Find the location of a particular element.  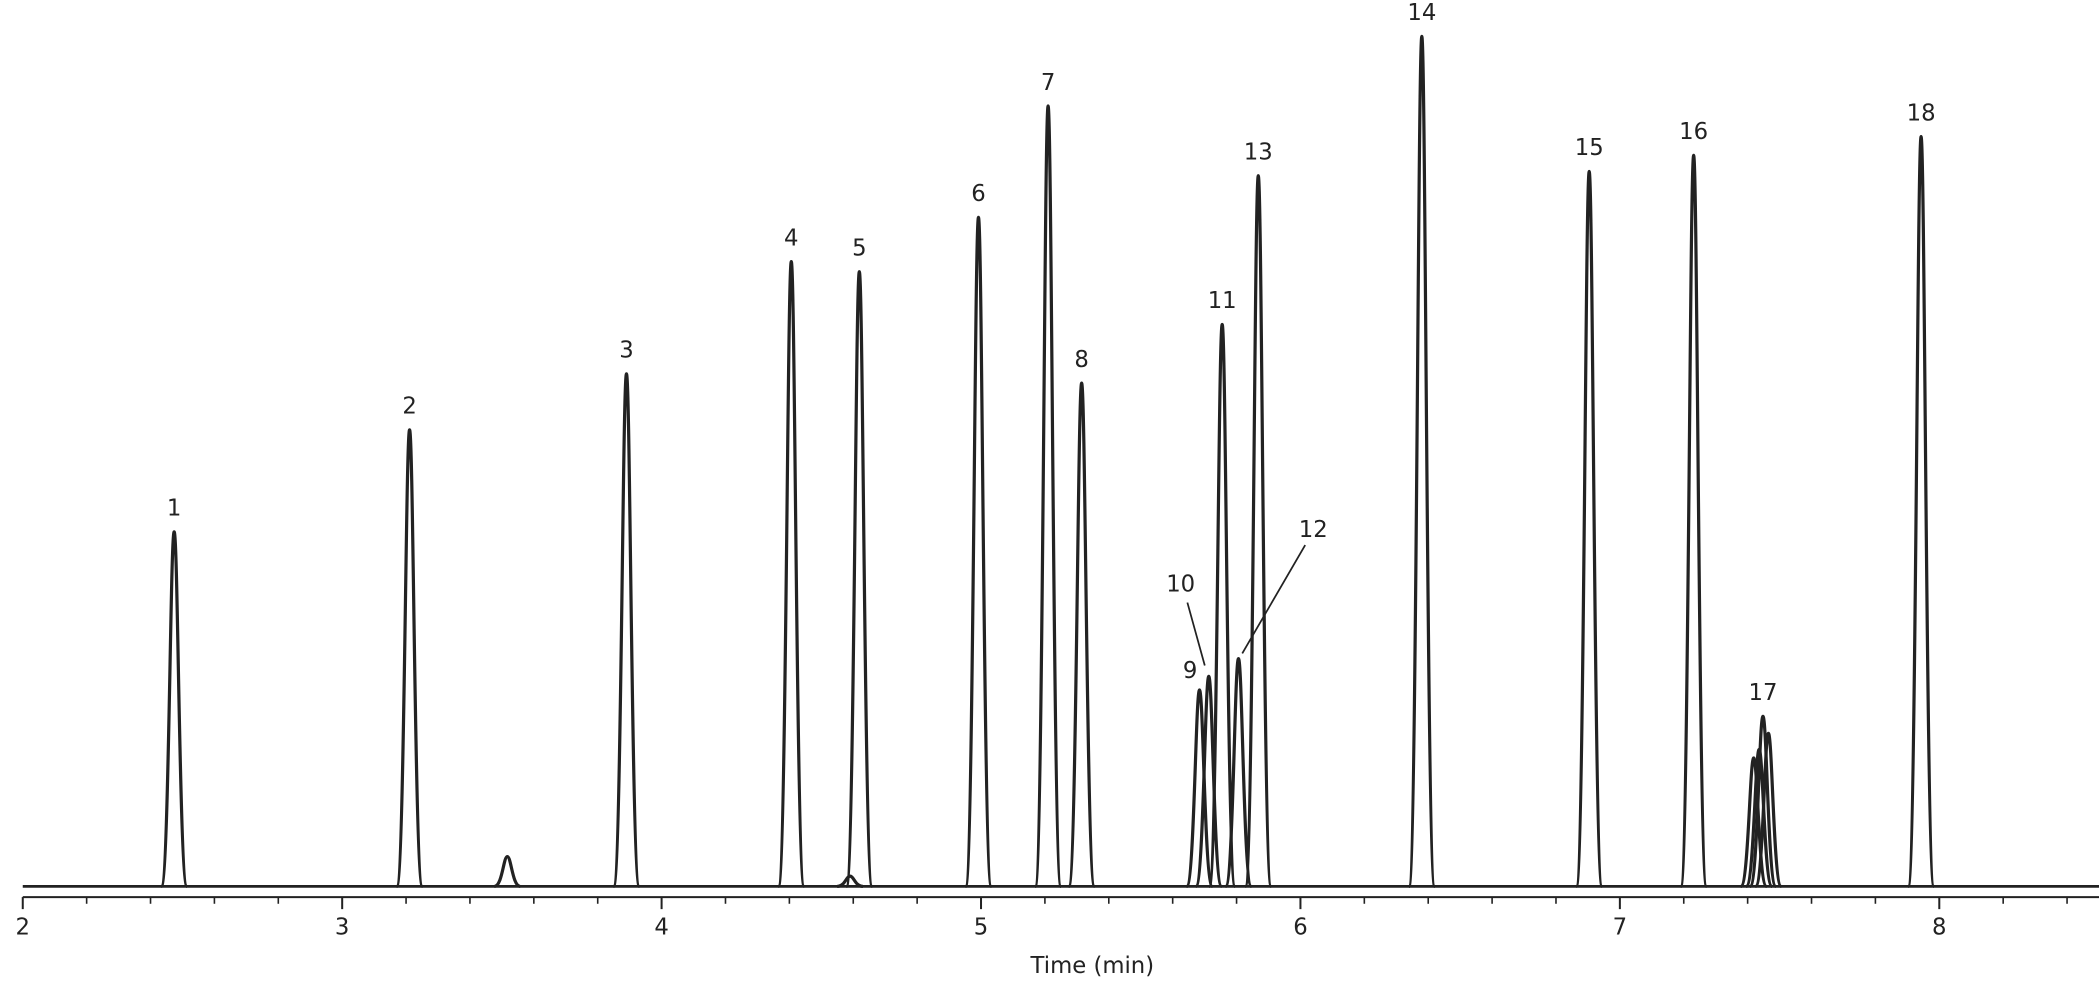

x-tick-label: 6 is located at coordinates (1300, 927).